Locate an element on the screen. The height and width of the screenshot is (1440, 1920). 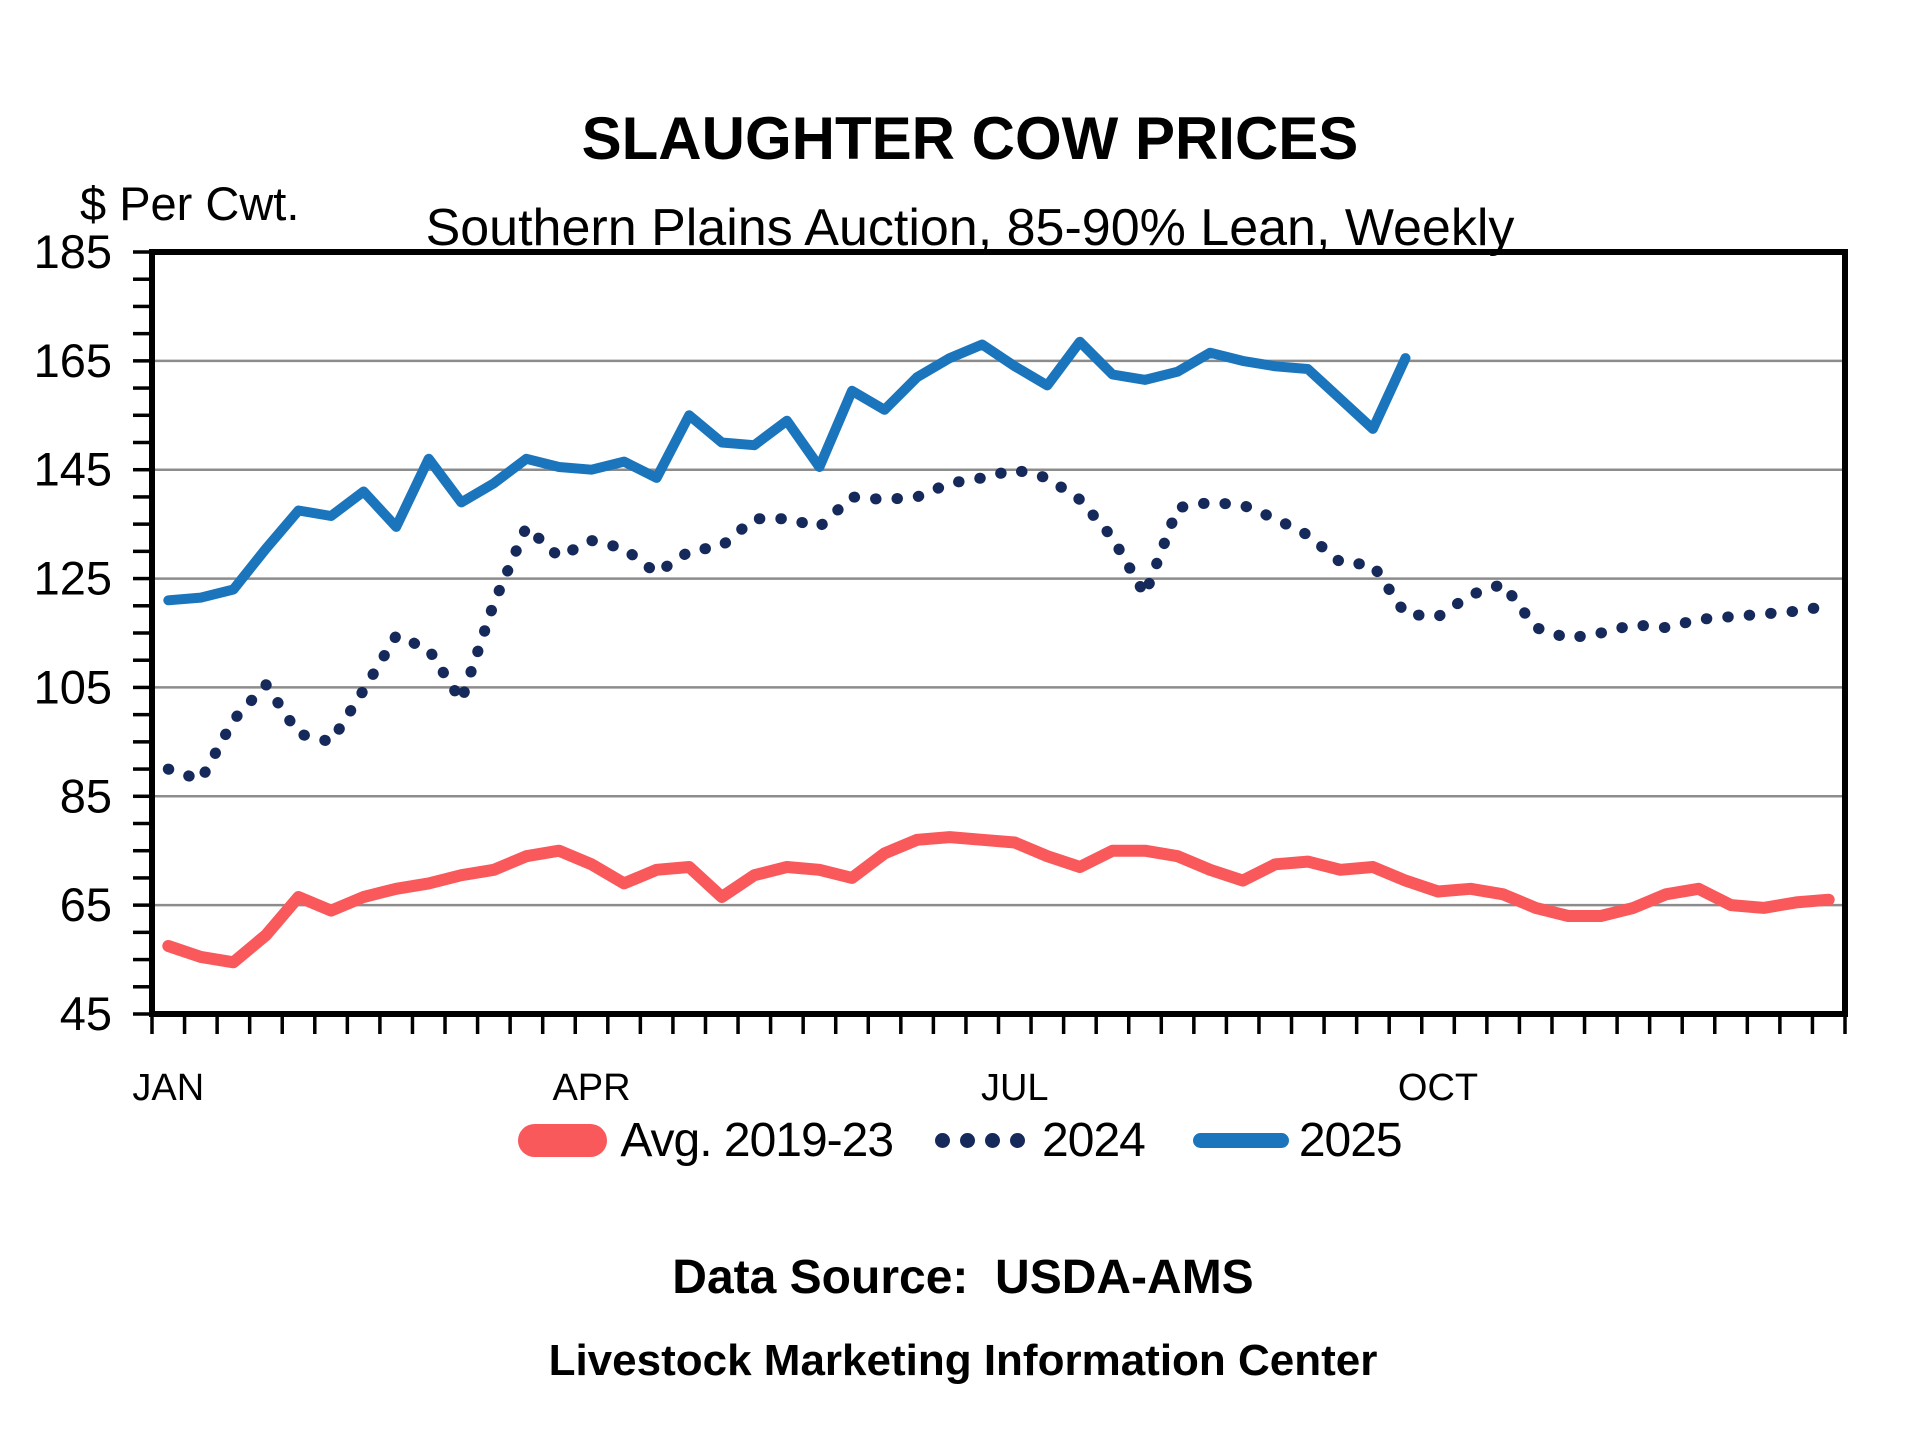
legend-item-2025: 2025 is located at coordinates (1274, 1140).